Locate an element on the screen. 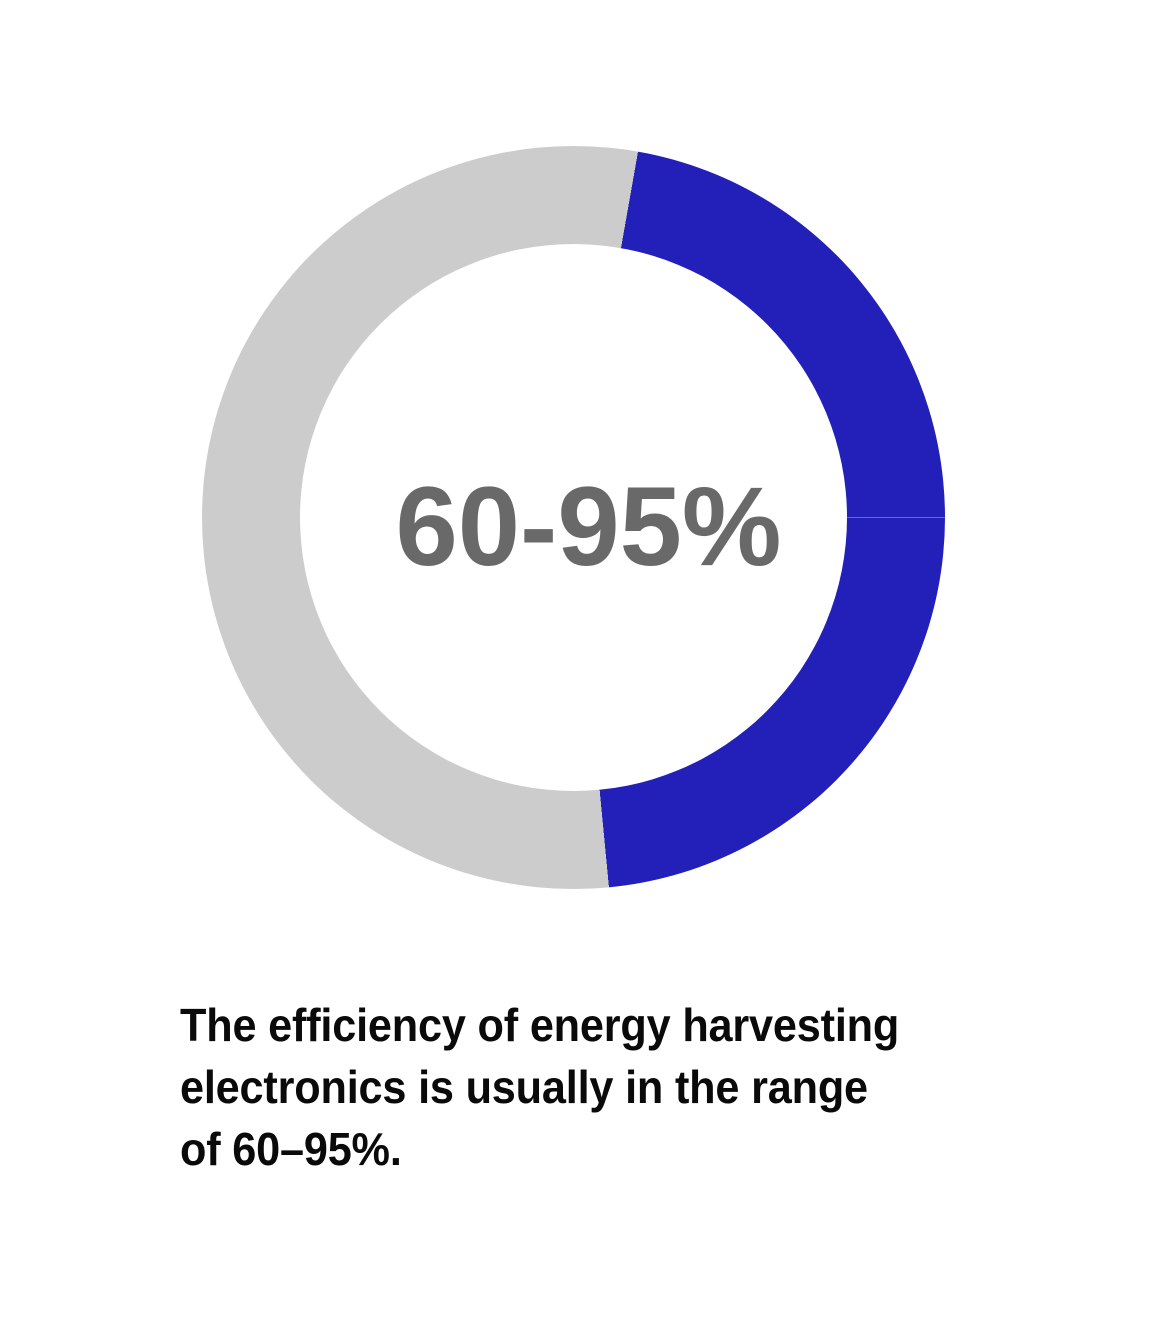 Image resolution: width=1169 pixels, height=1326 pixels. caption-line-2: electronics is usually in the range is located at coordinates (524, 1087).